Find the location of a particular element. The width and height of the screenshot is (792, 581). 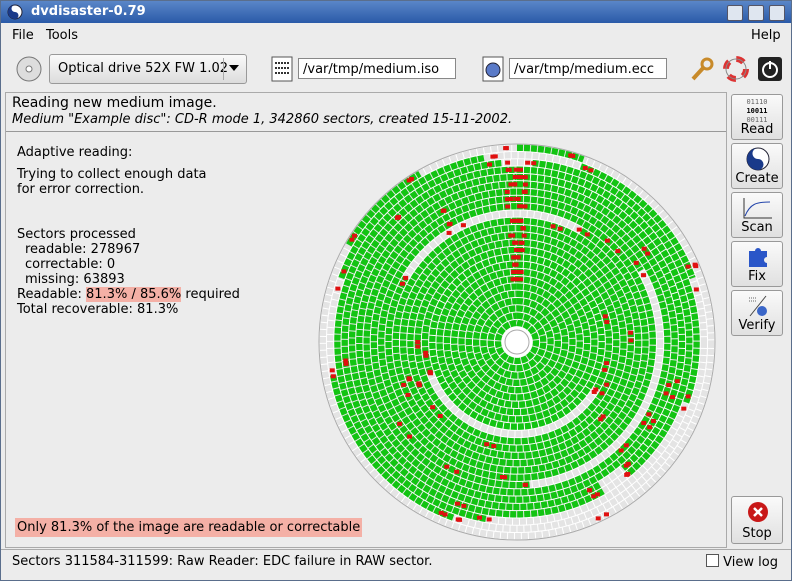

menu-item: Tools is located at coordinates (62, 35).